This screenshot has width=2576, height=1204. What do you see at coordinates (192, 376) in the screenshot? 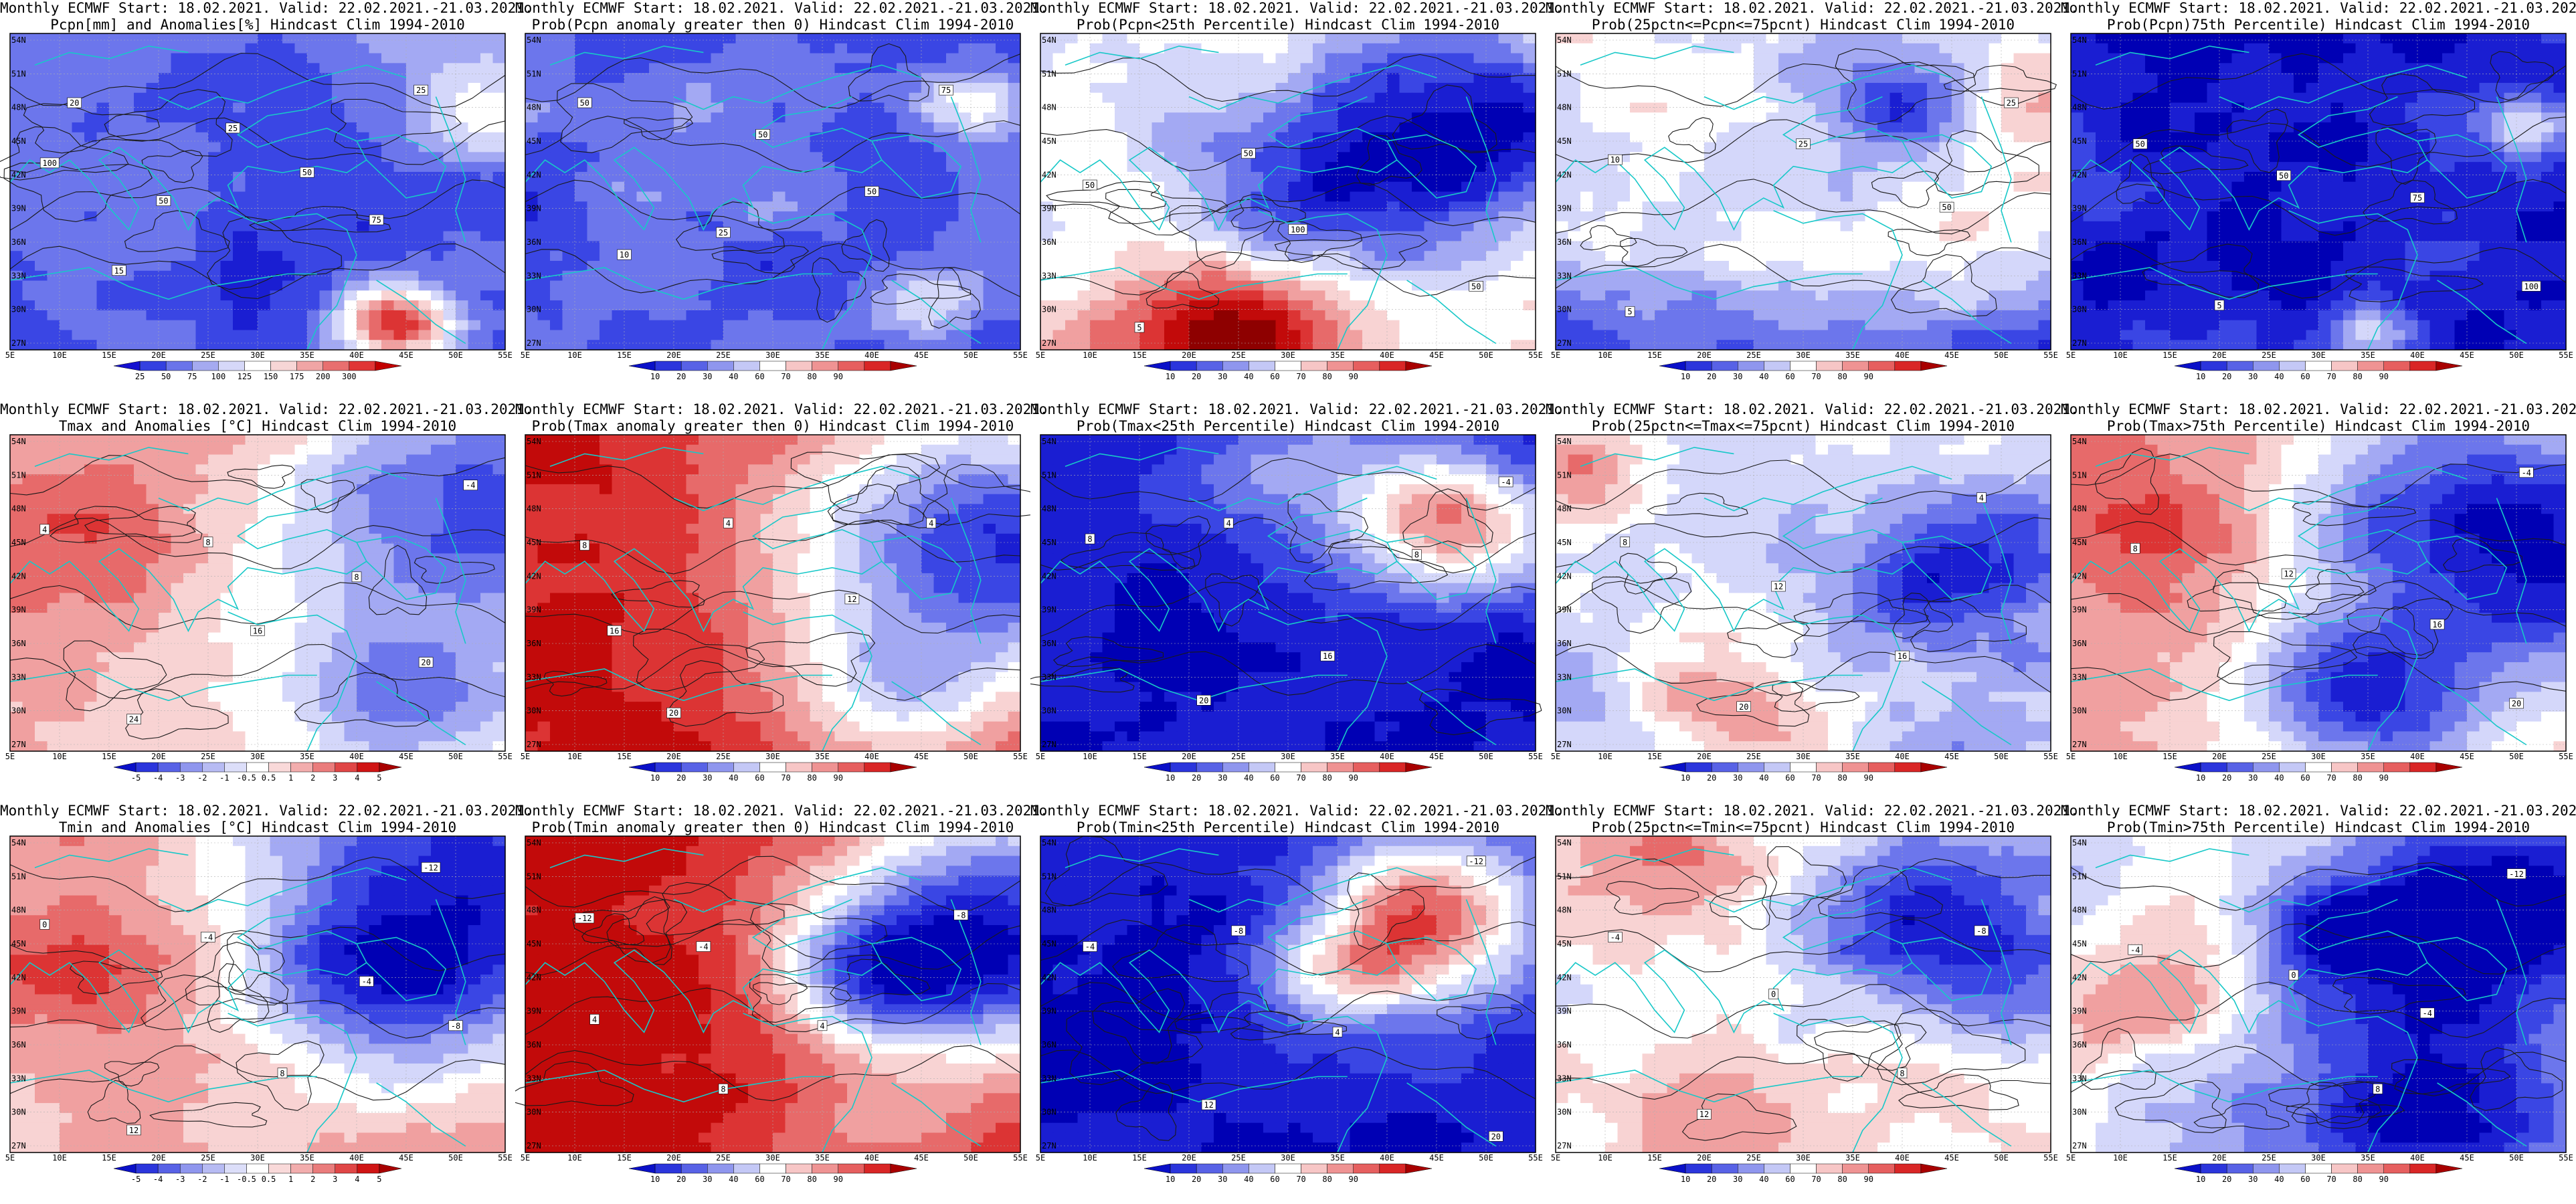
I see `colorbar-tick-label: 75` at bounding box center [192, 376].